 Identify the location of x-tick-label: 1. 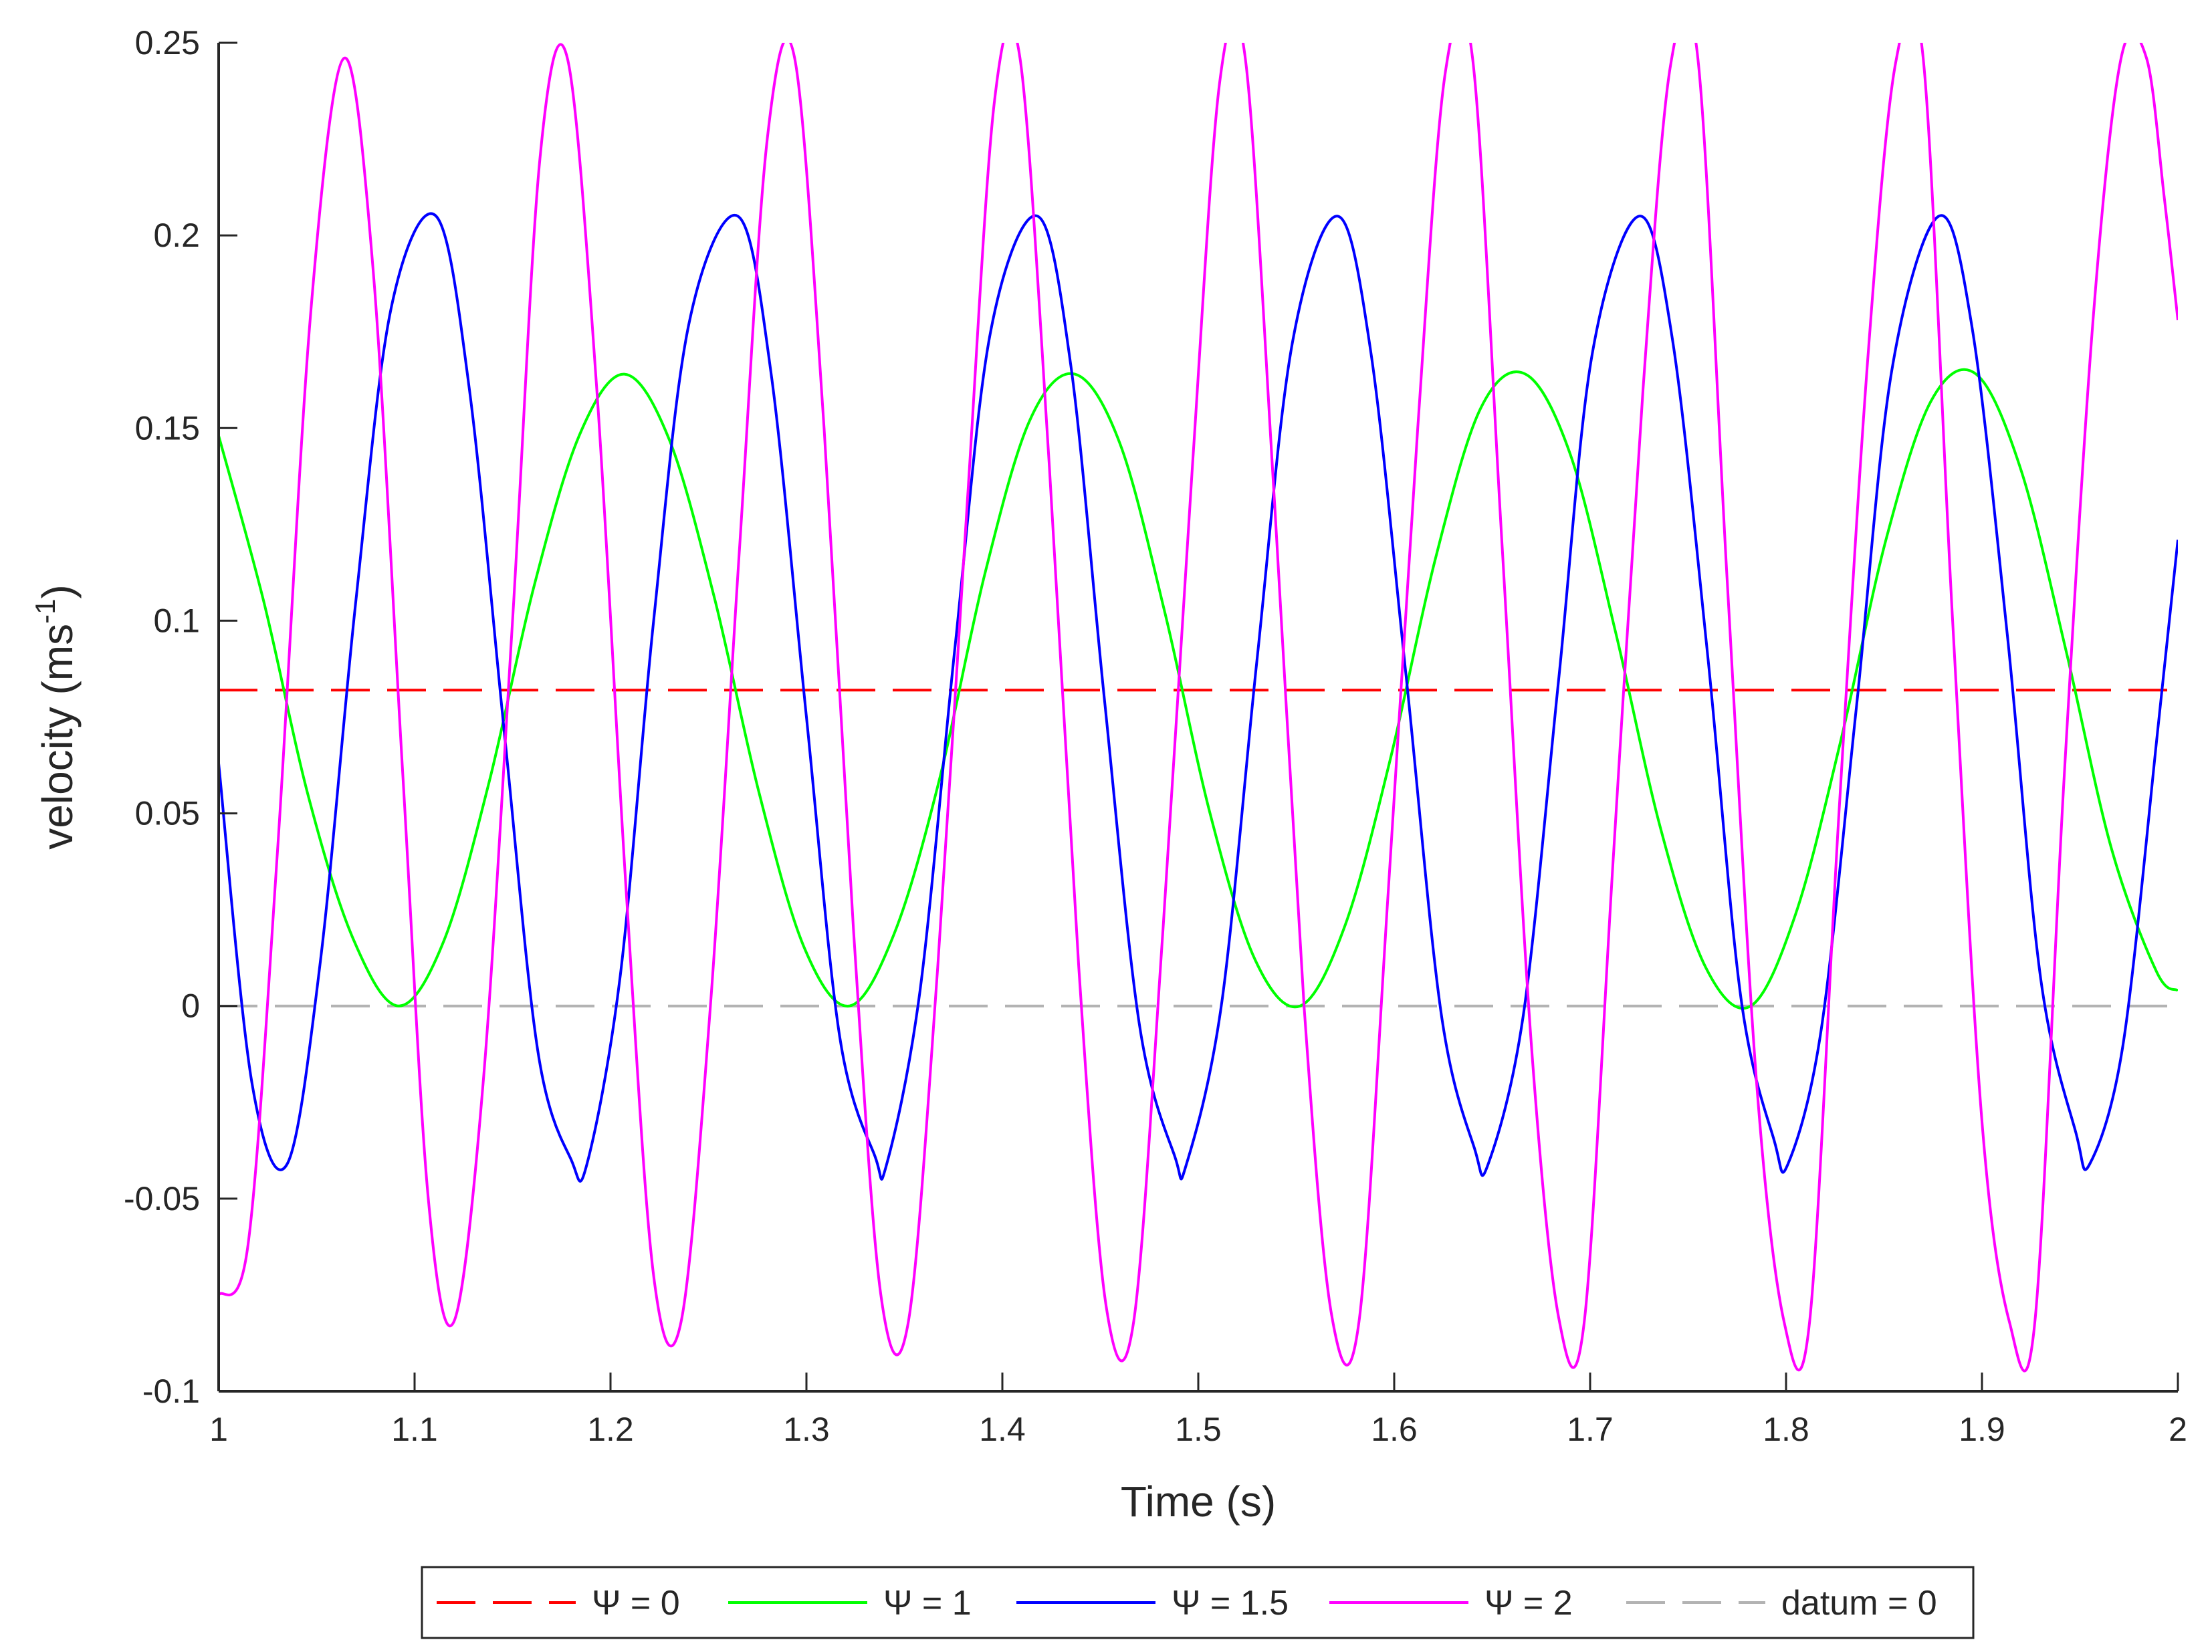
(218, 1429).